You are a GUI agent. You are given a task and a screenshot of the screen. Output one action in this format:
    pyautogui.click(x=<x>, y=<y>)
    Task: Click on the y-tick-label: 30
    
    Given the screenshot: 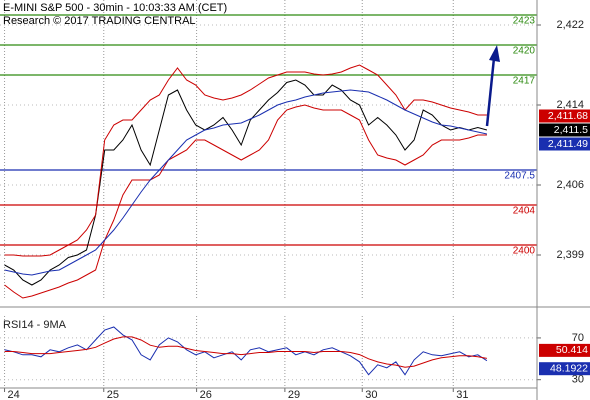 What is the action you would take?
    pyautogui.click(x=578, y=380)
    